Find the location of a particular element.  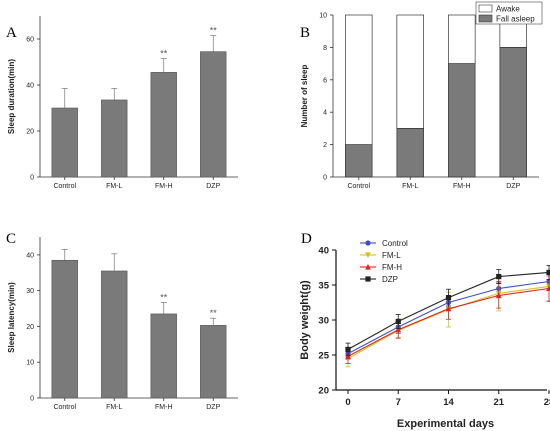

d-x-tick-label: 21 is located at coordinates (498, 402).